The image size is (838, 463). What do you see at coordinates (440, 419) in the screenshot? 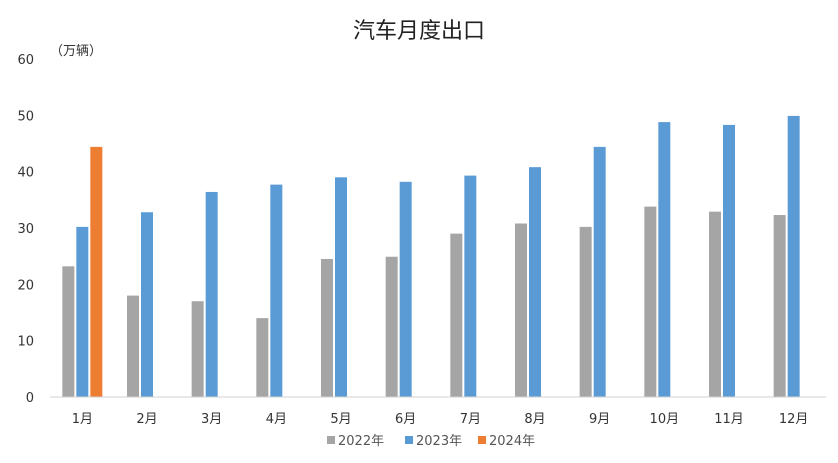
I see `x-axis: 1月 2月 3月 4月 5月 6月 7月 8月 9月 10月 11月 12月` at bounding box center [440, 419].